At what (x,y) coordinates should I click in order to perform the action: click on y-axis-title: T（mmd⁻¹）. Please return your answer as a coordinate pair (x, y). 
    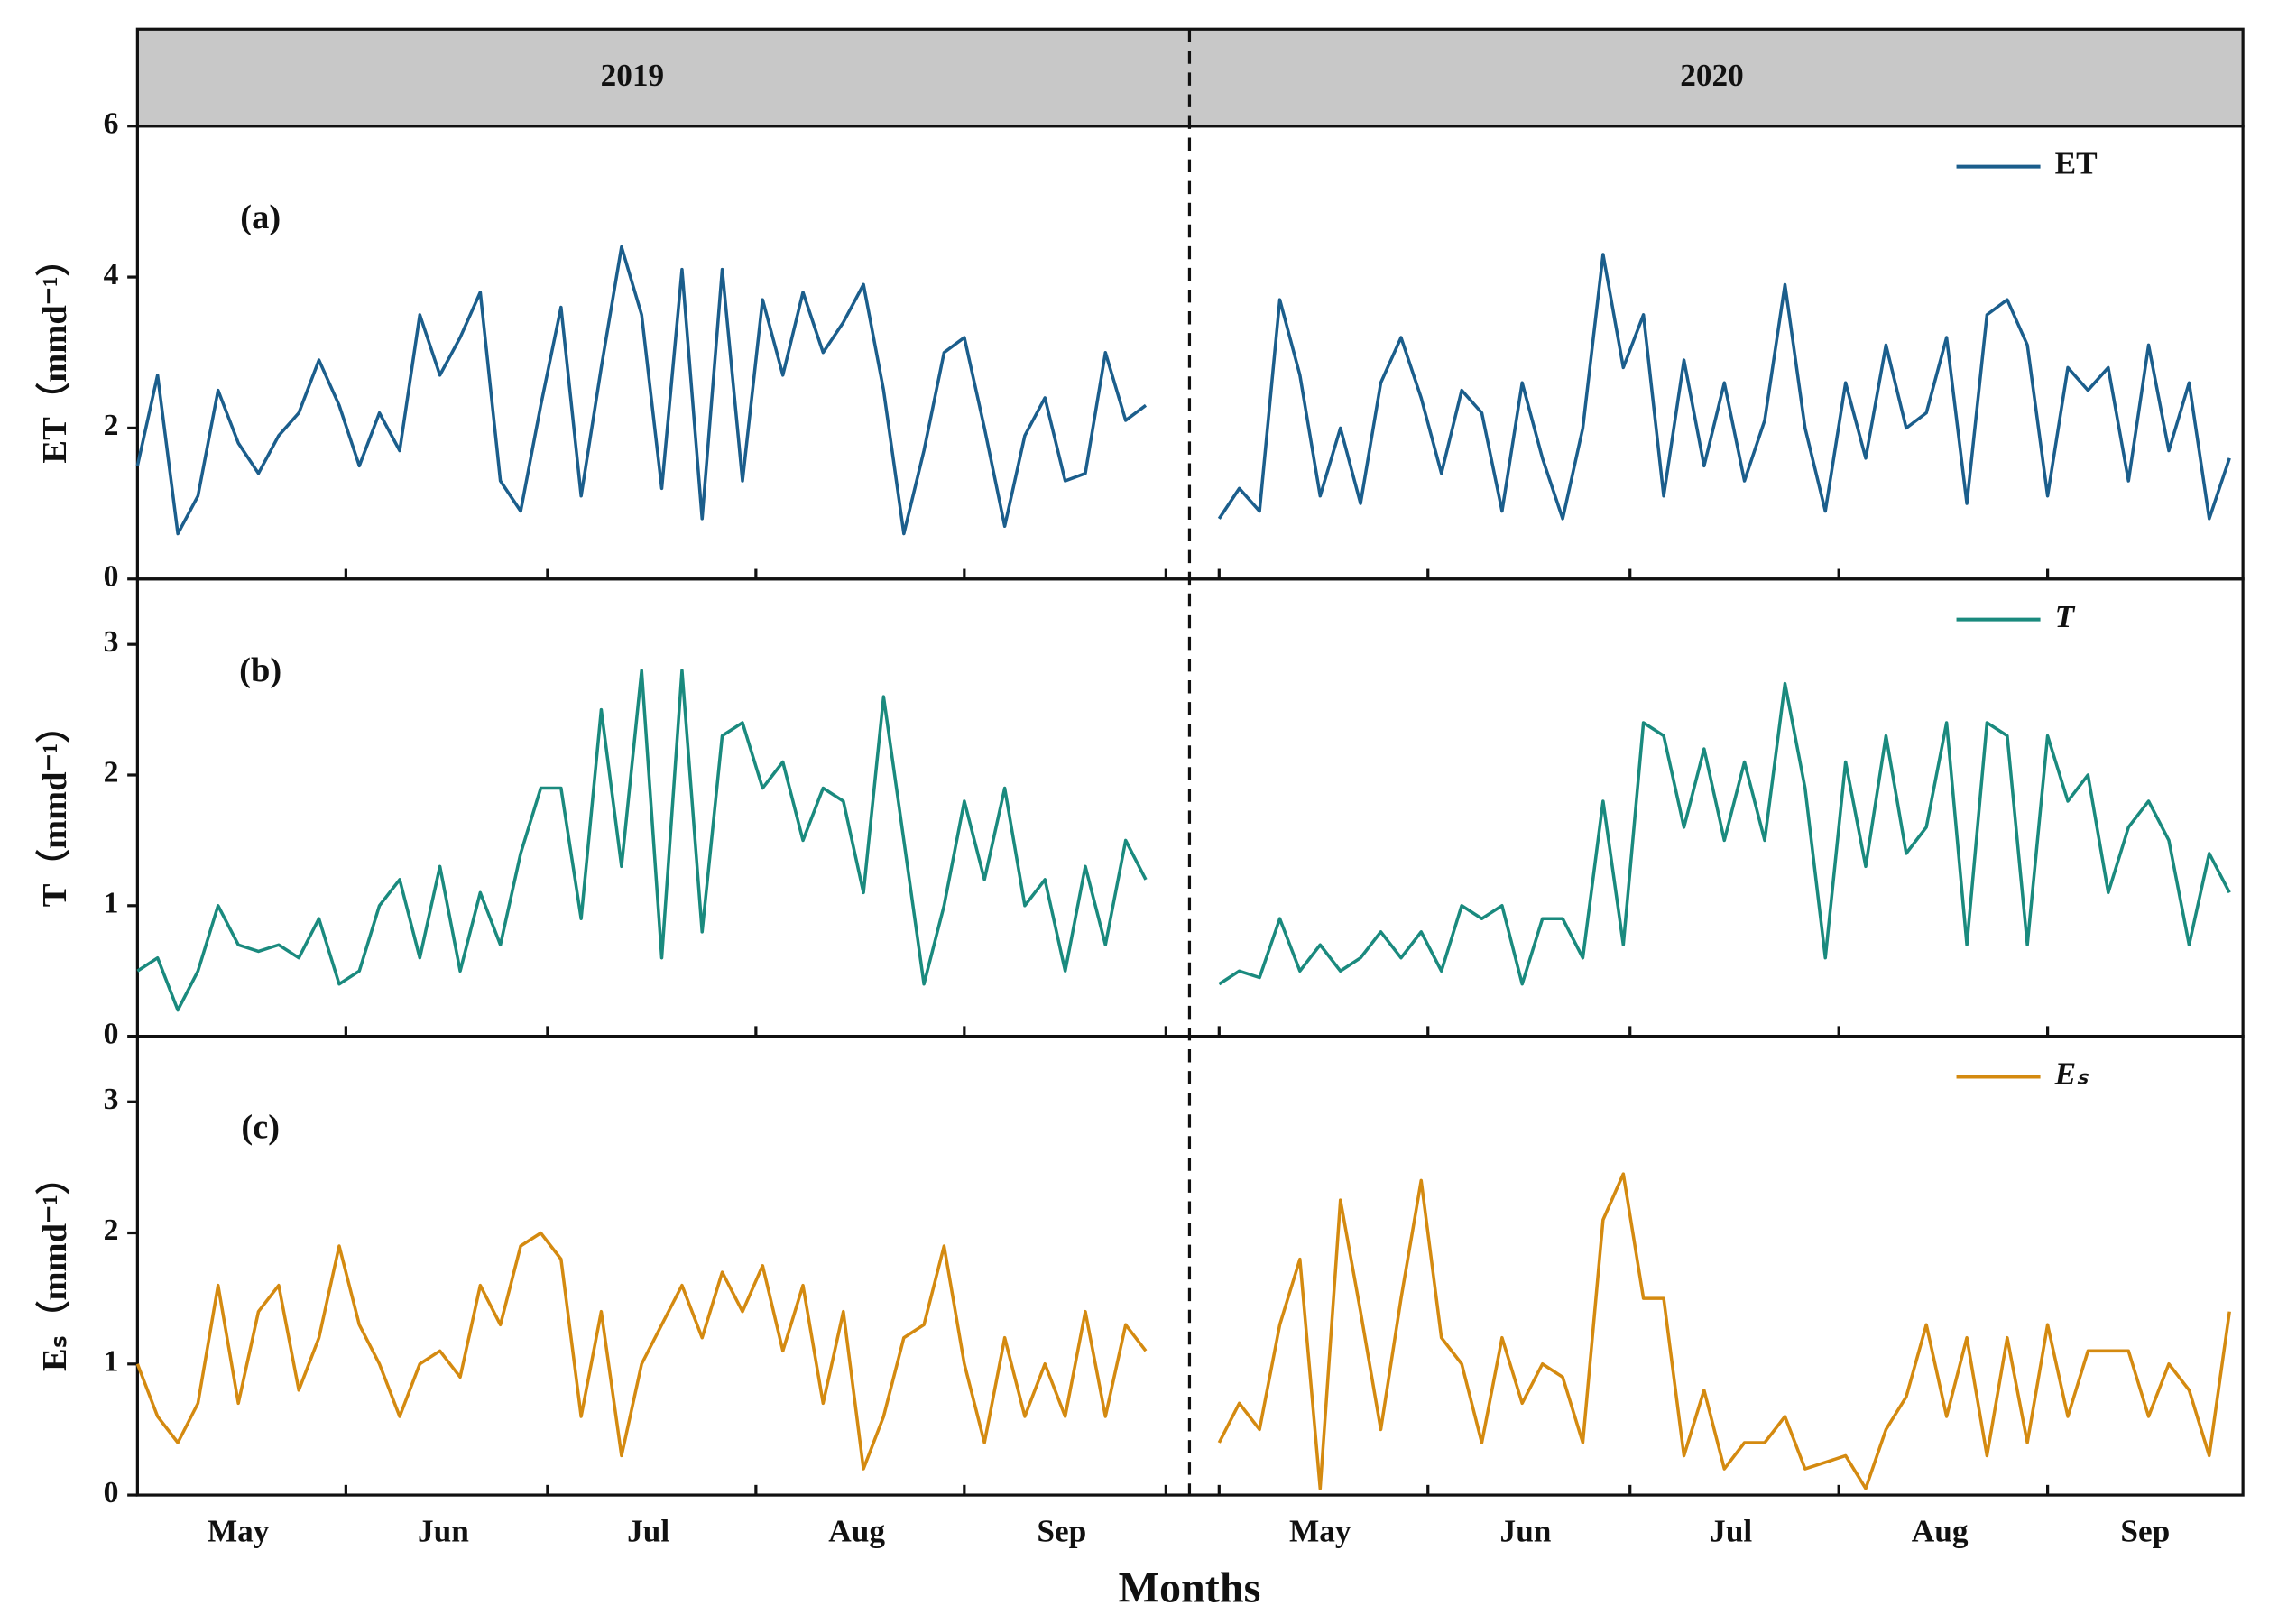
    Looking at the image, I should click on (54, 808).